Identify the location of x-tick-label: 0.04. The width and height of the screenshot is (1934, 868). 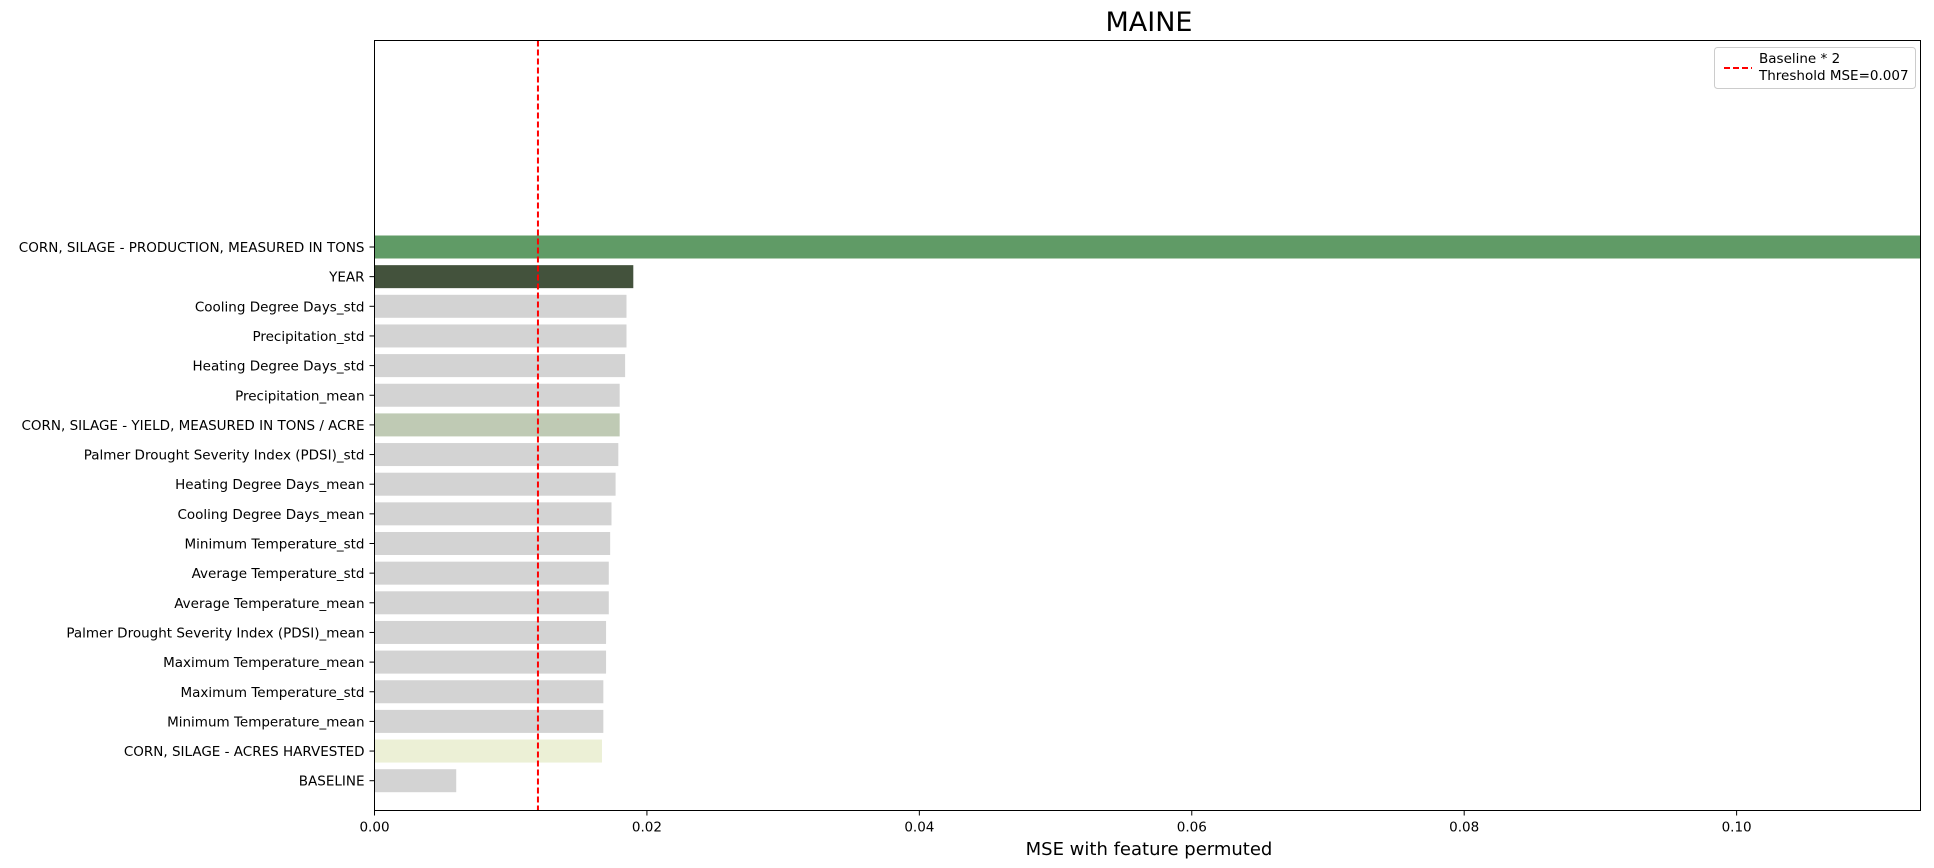
(919, 828).